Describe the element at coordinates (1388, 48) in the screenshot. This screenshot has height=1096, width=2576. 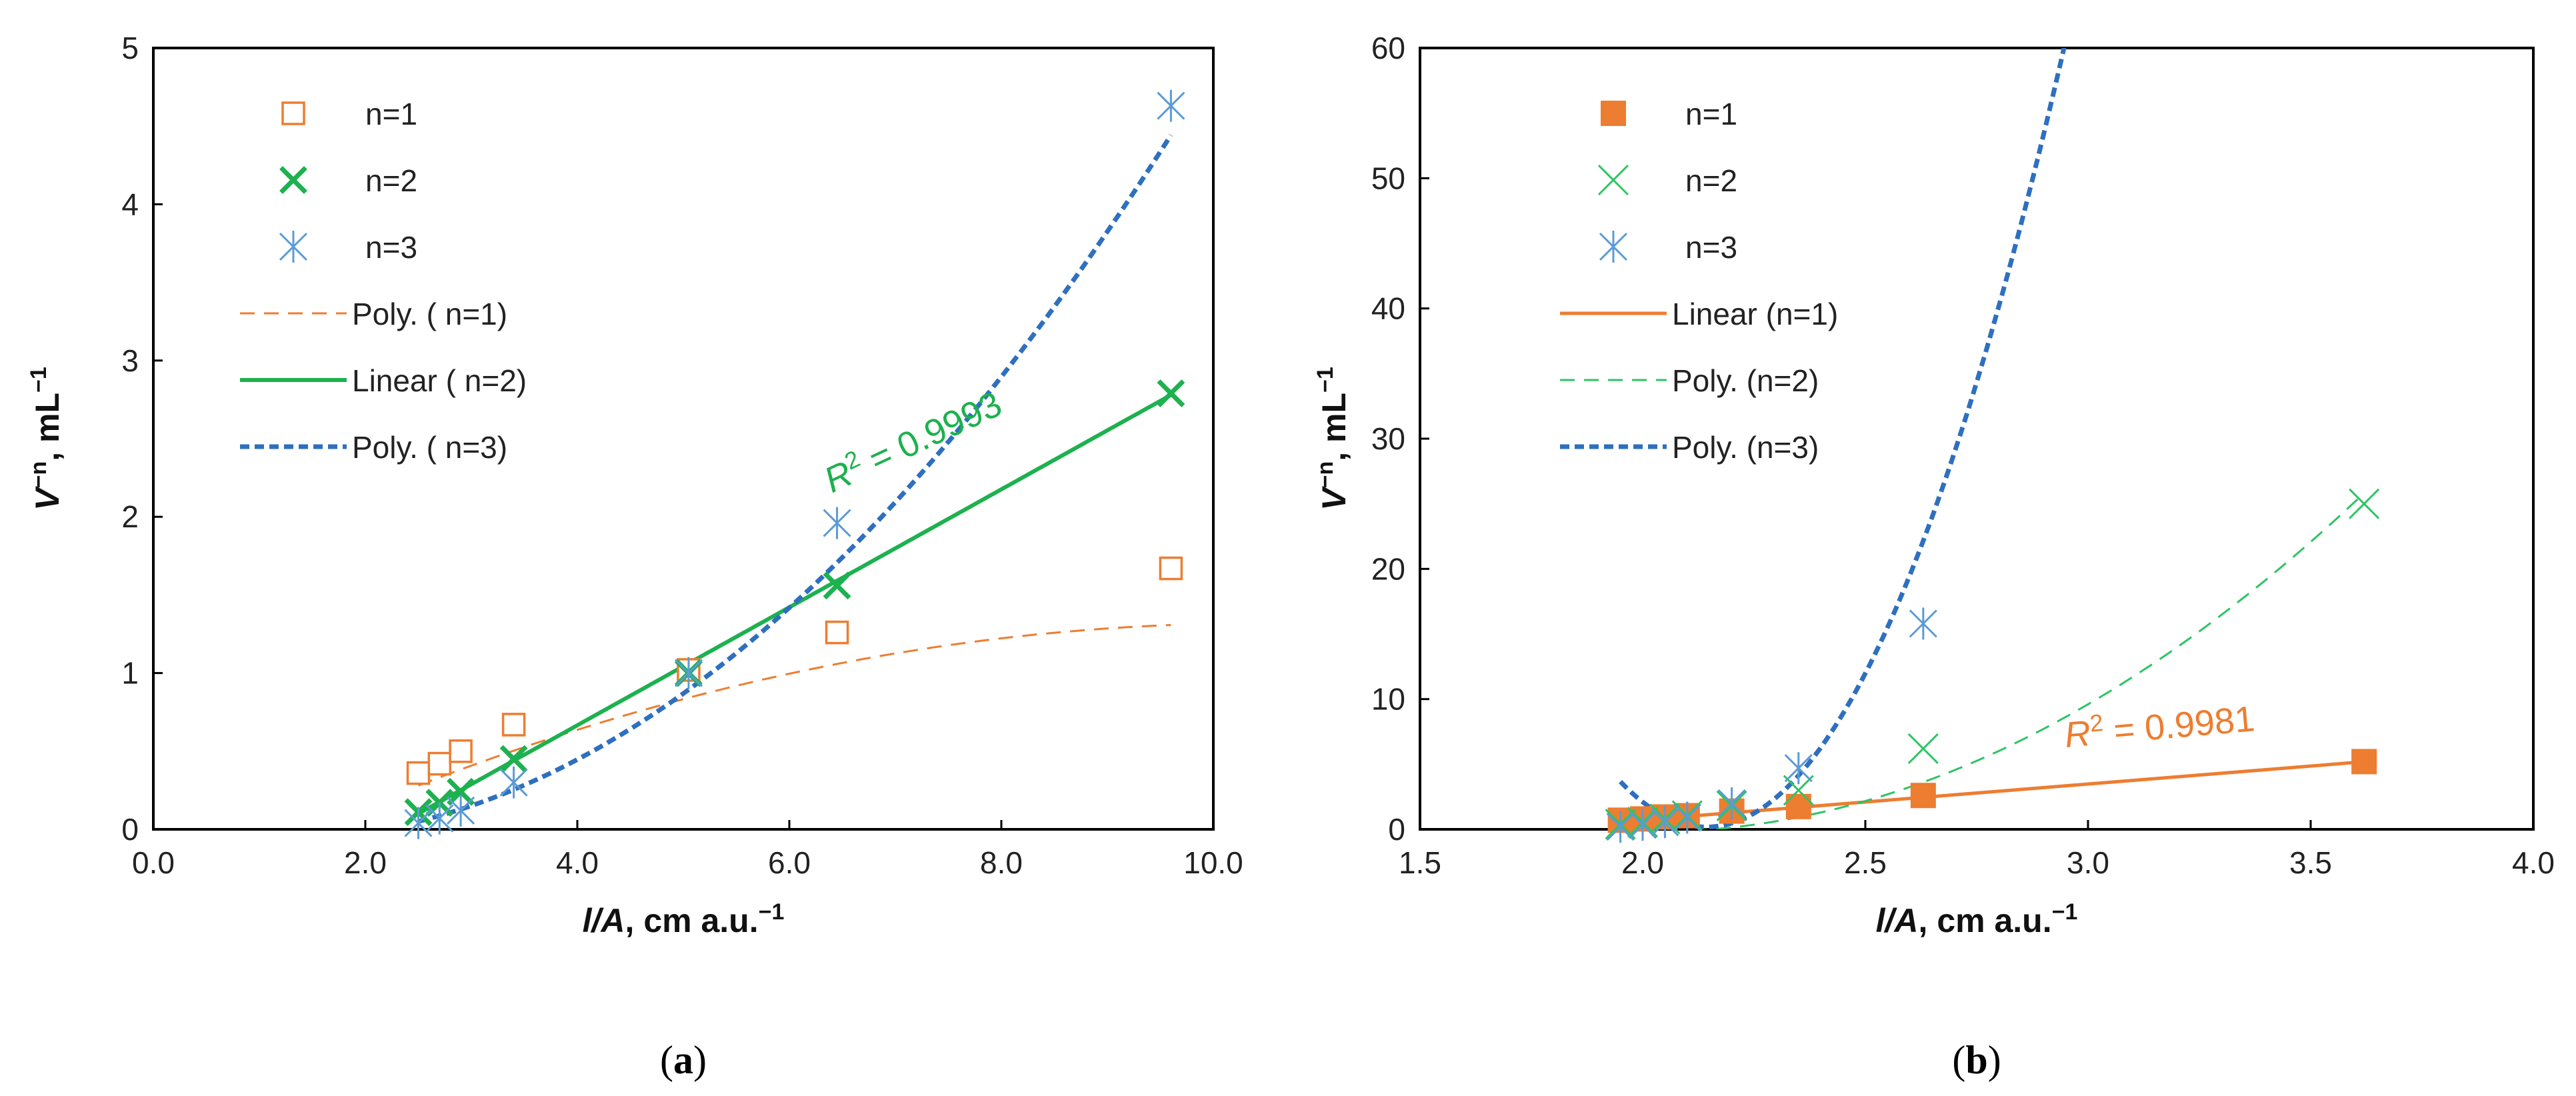
I see `y-tick-label: 60` at that location.